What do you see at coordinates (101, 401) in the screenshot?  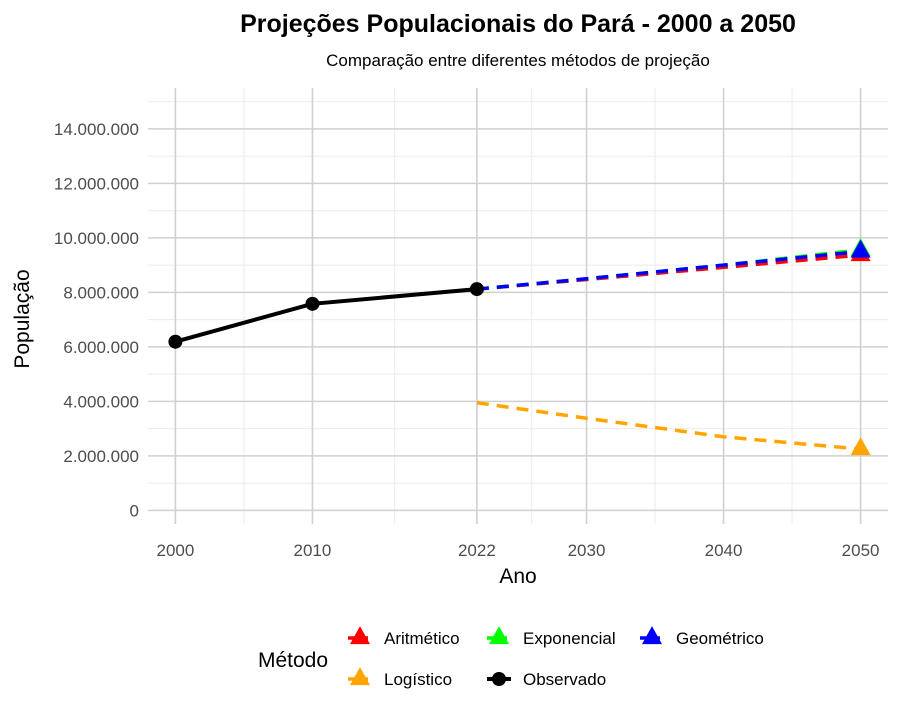 I see `y-tick-label: 4.000.000` at bounding box center [101, 401].